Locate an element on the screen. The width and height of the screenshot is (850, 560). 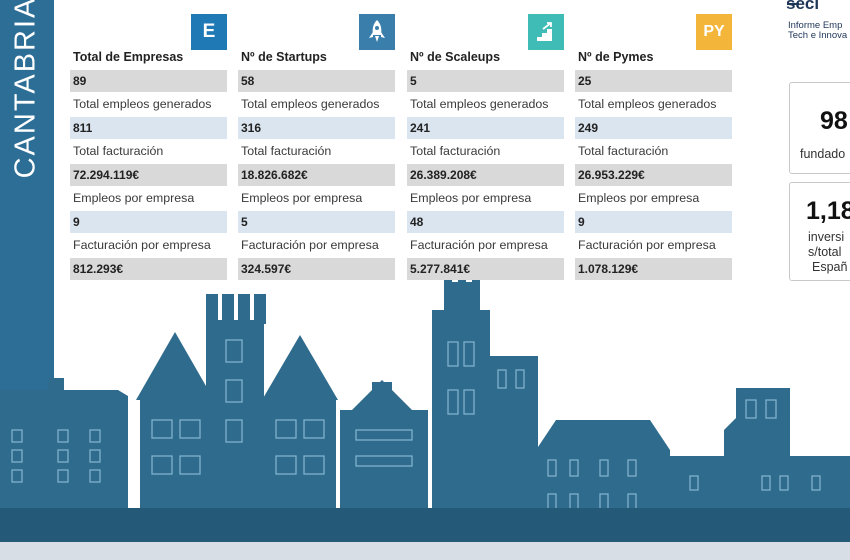
region-label: CANTABRIA is located at coordinates (25, 89).